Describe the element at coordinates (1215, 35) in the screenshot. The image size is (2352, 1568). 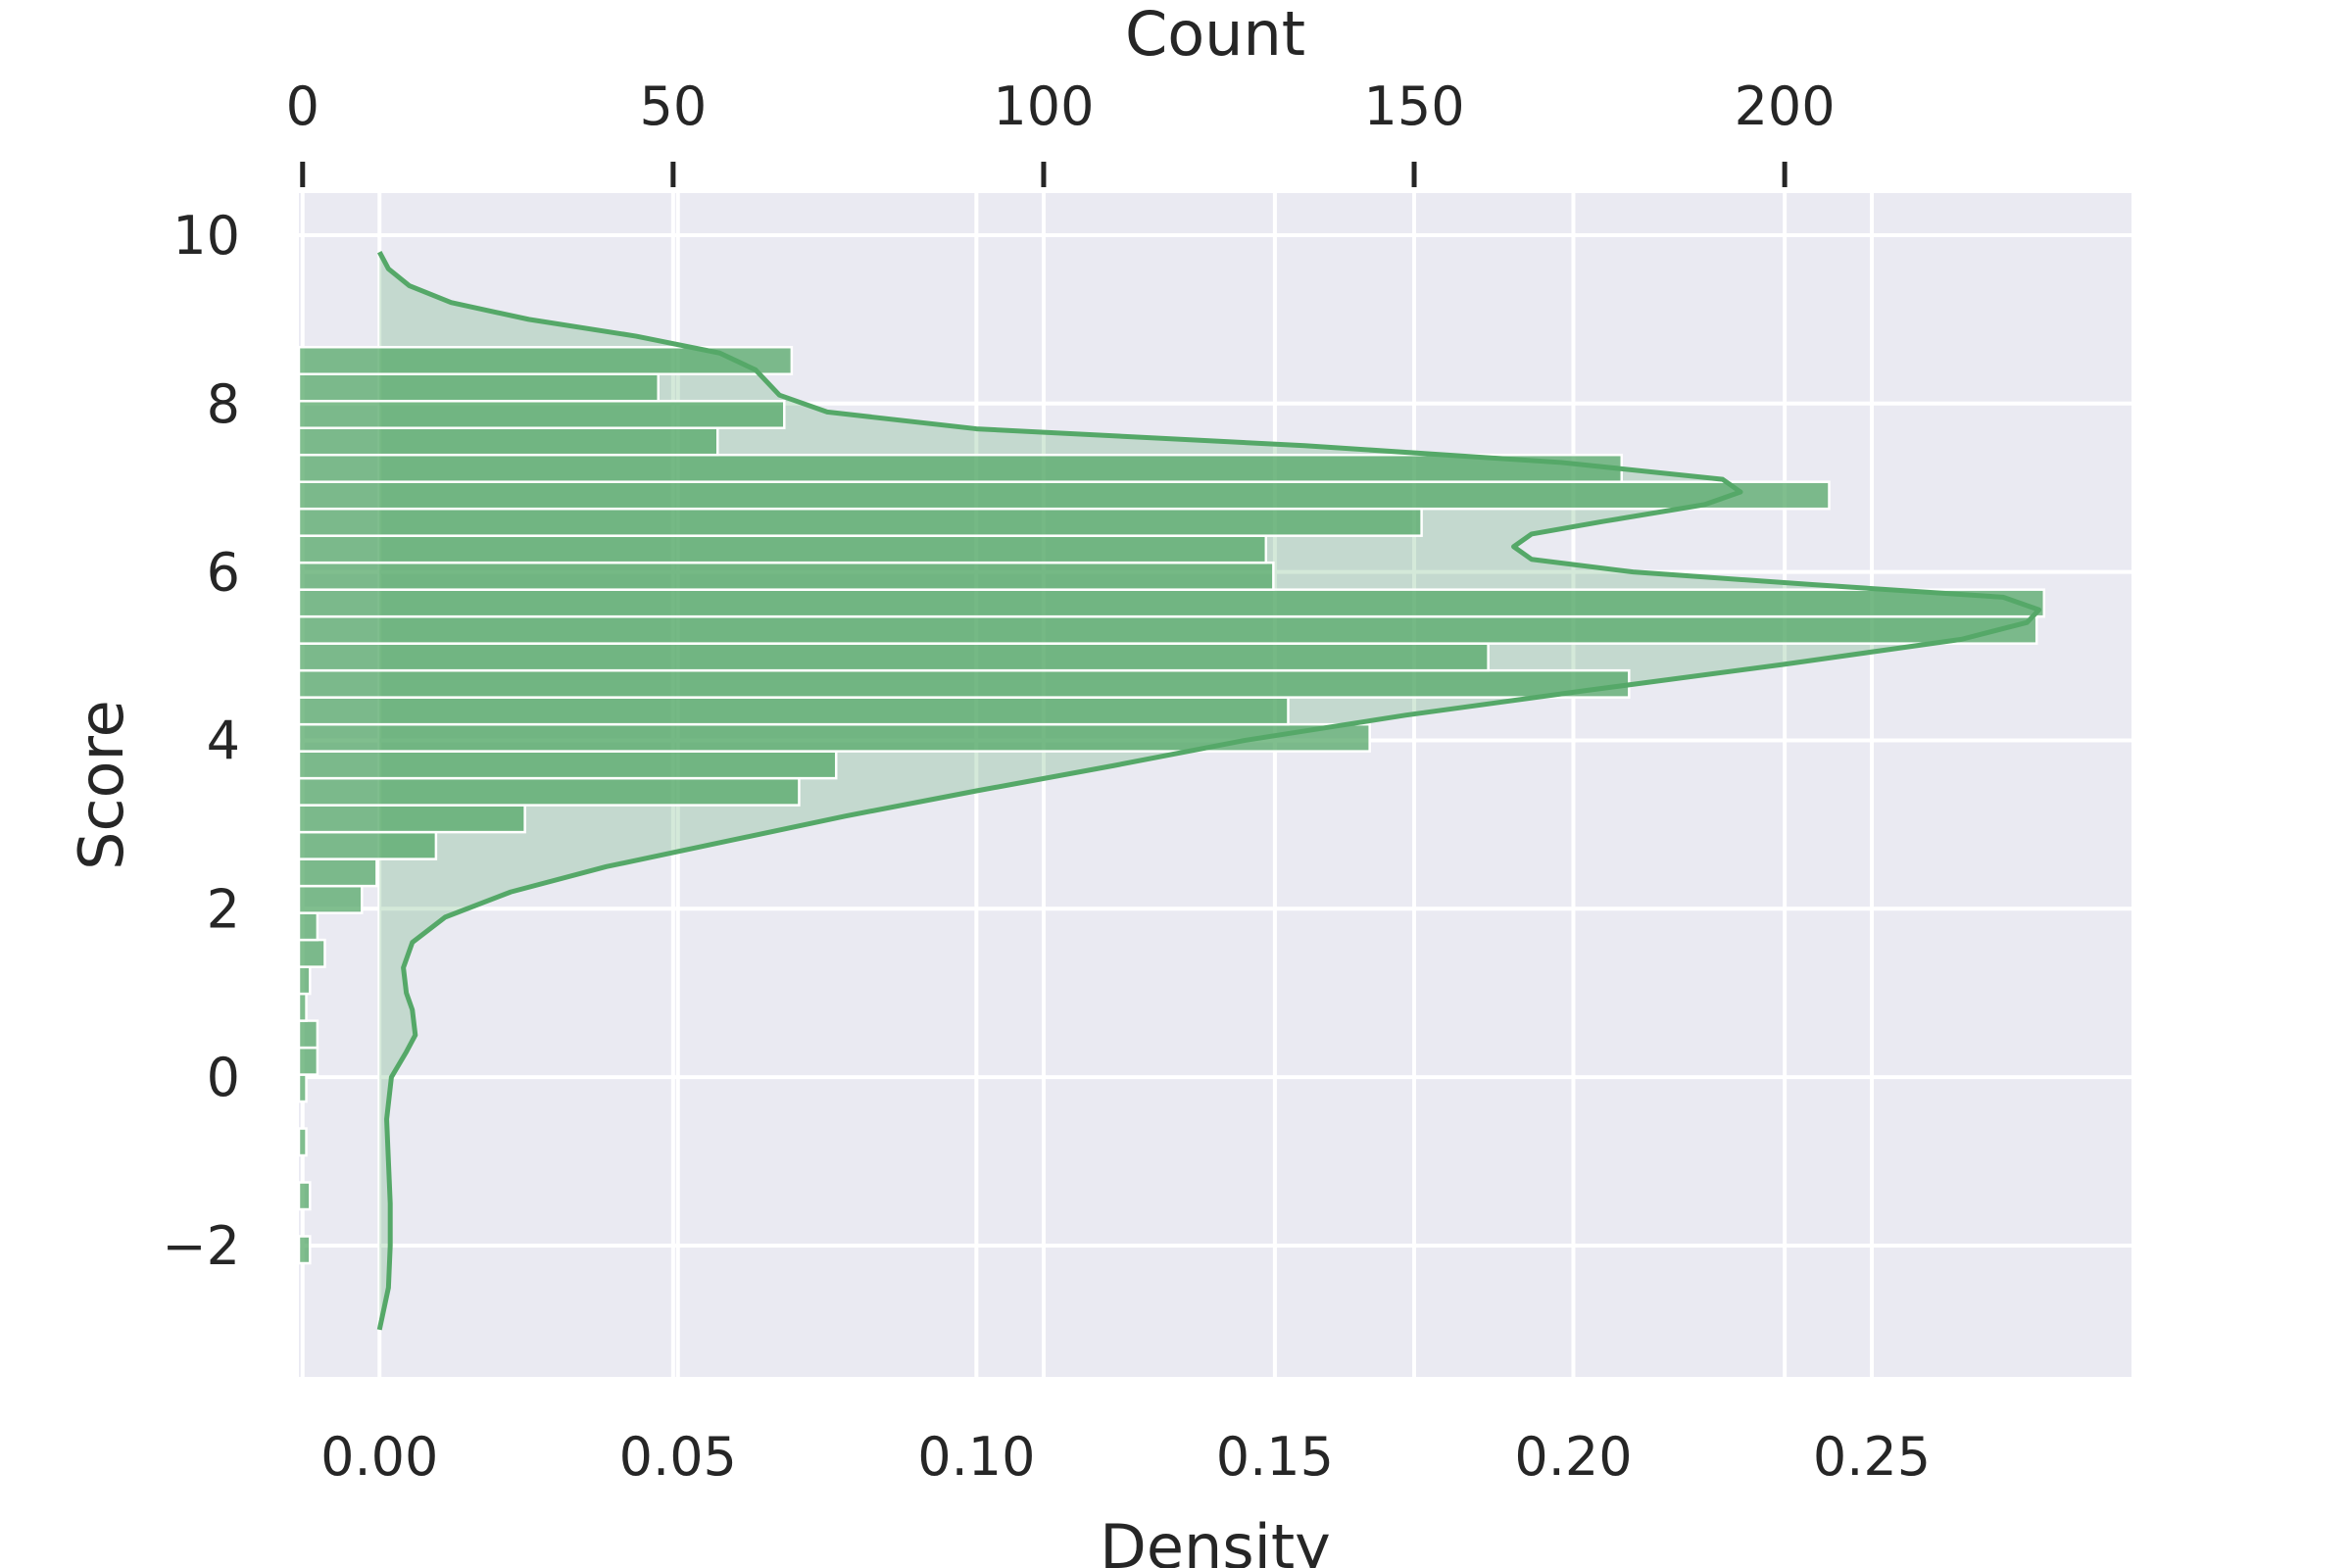
I see `top-axis-title: Count` at that location.